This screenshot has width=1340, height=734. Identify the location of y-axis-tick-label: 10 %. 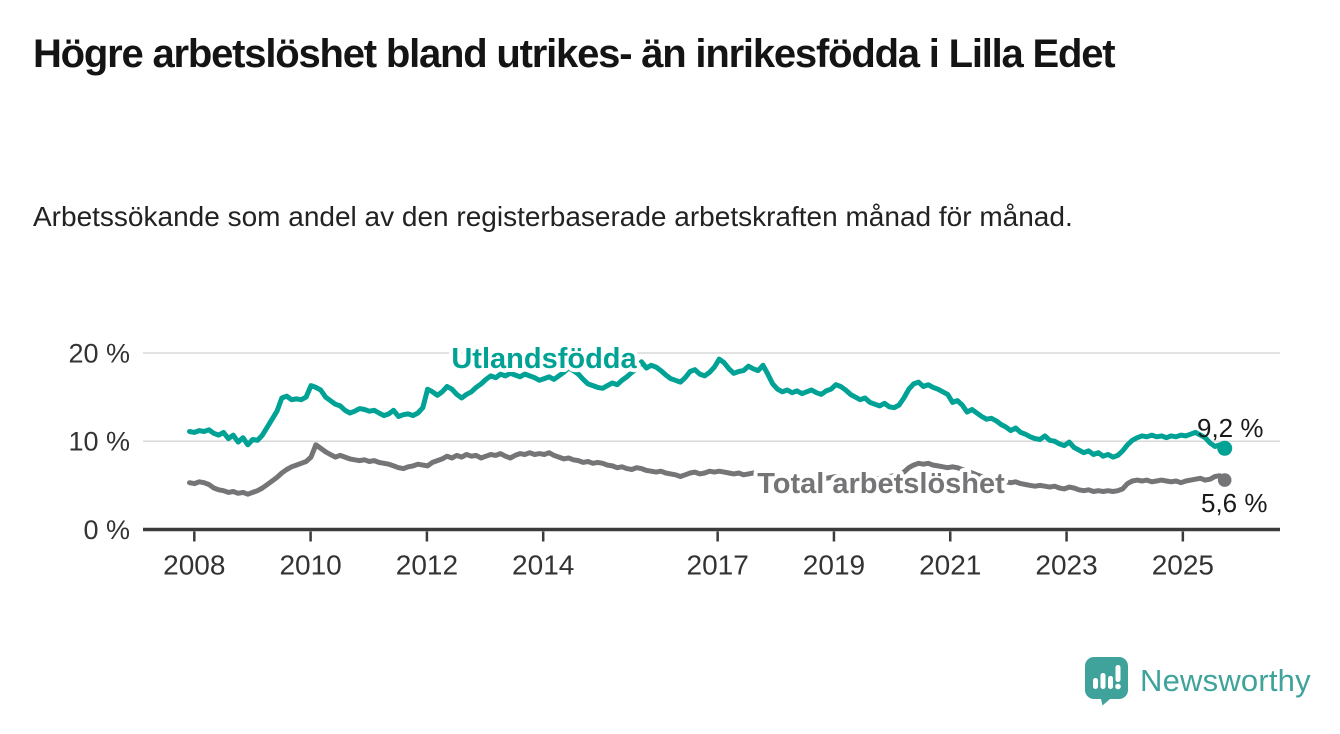
(99, 442).